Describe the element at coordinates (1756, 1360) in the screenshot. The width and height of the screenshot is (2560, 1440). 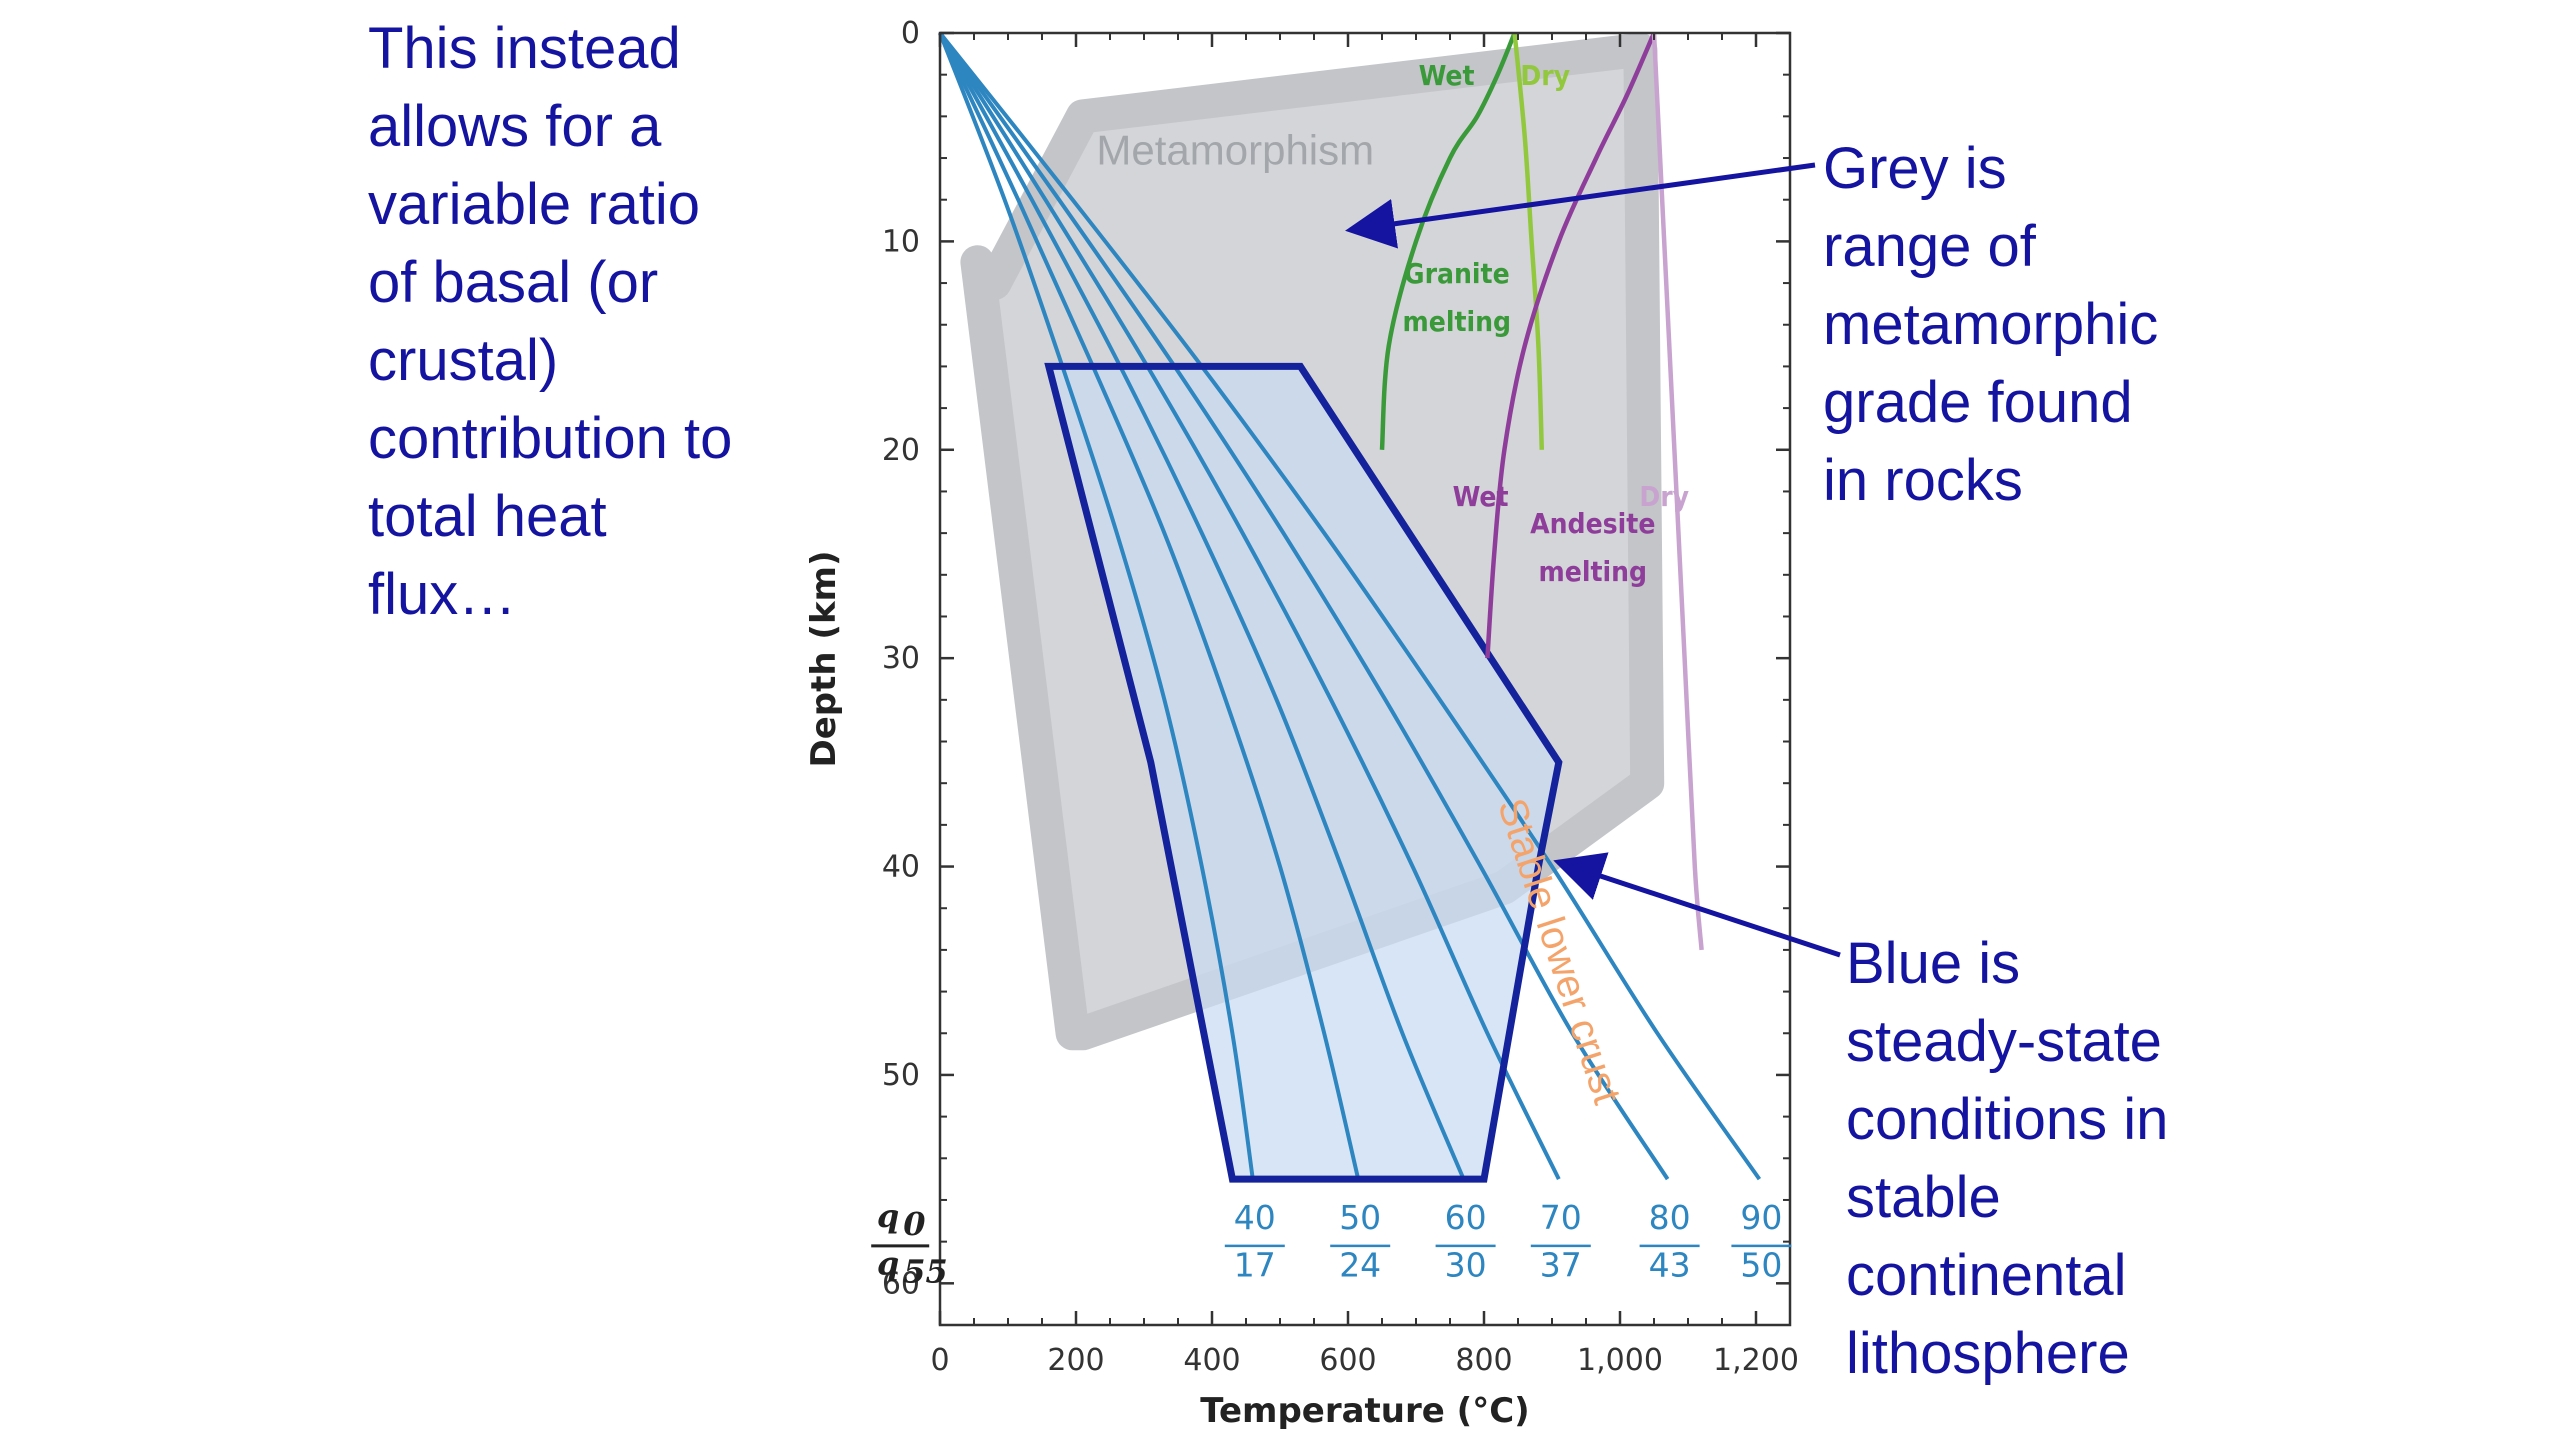
I see `x-tick-label: 1,200` at that location.